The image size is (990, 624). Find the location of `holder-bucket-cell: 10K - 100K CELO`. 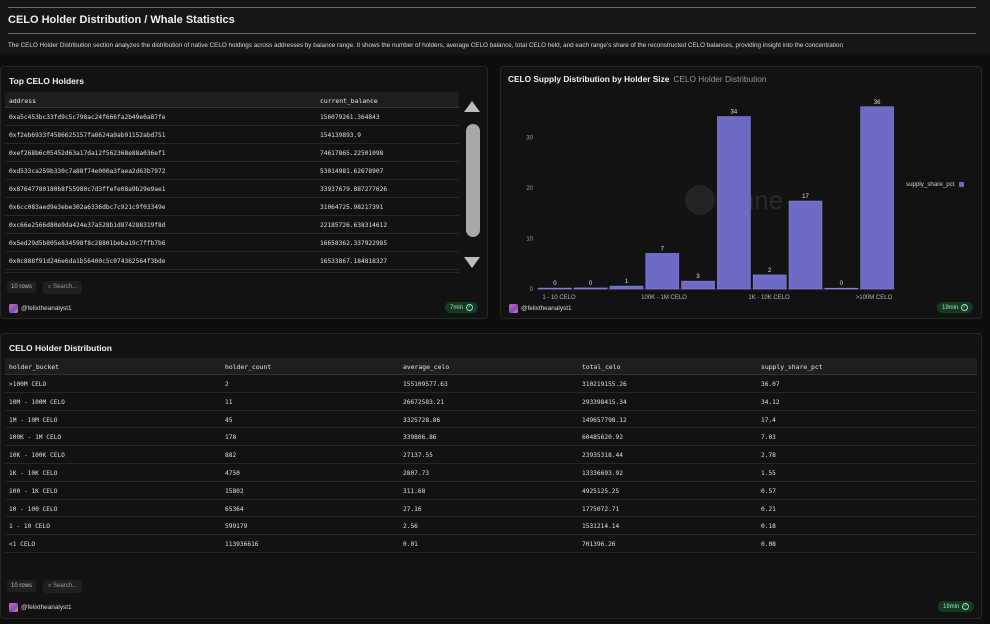

holder-bucket-cell: 10K - 100K CELO is located at coordinates (37, 456).